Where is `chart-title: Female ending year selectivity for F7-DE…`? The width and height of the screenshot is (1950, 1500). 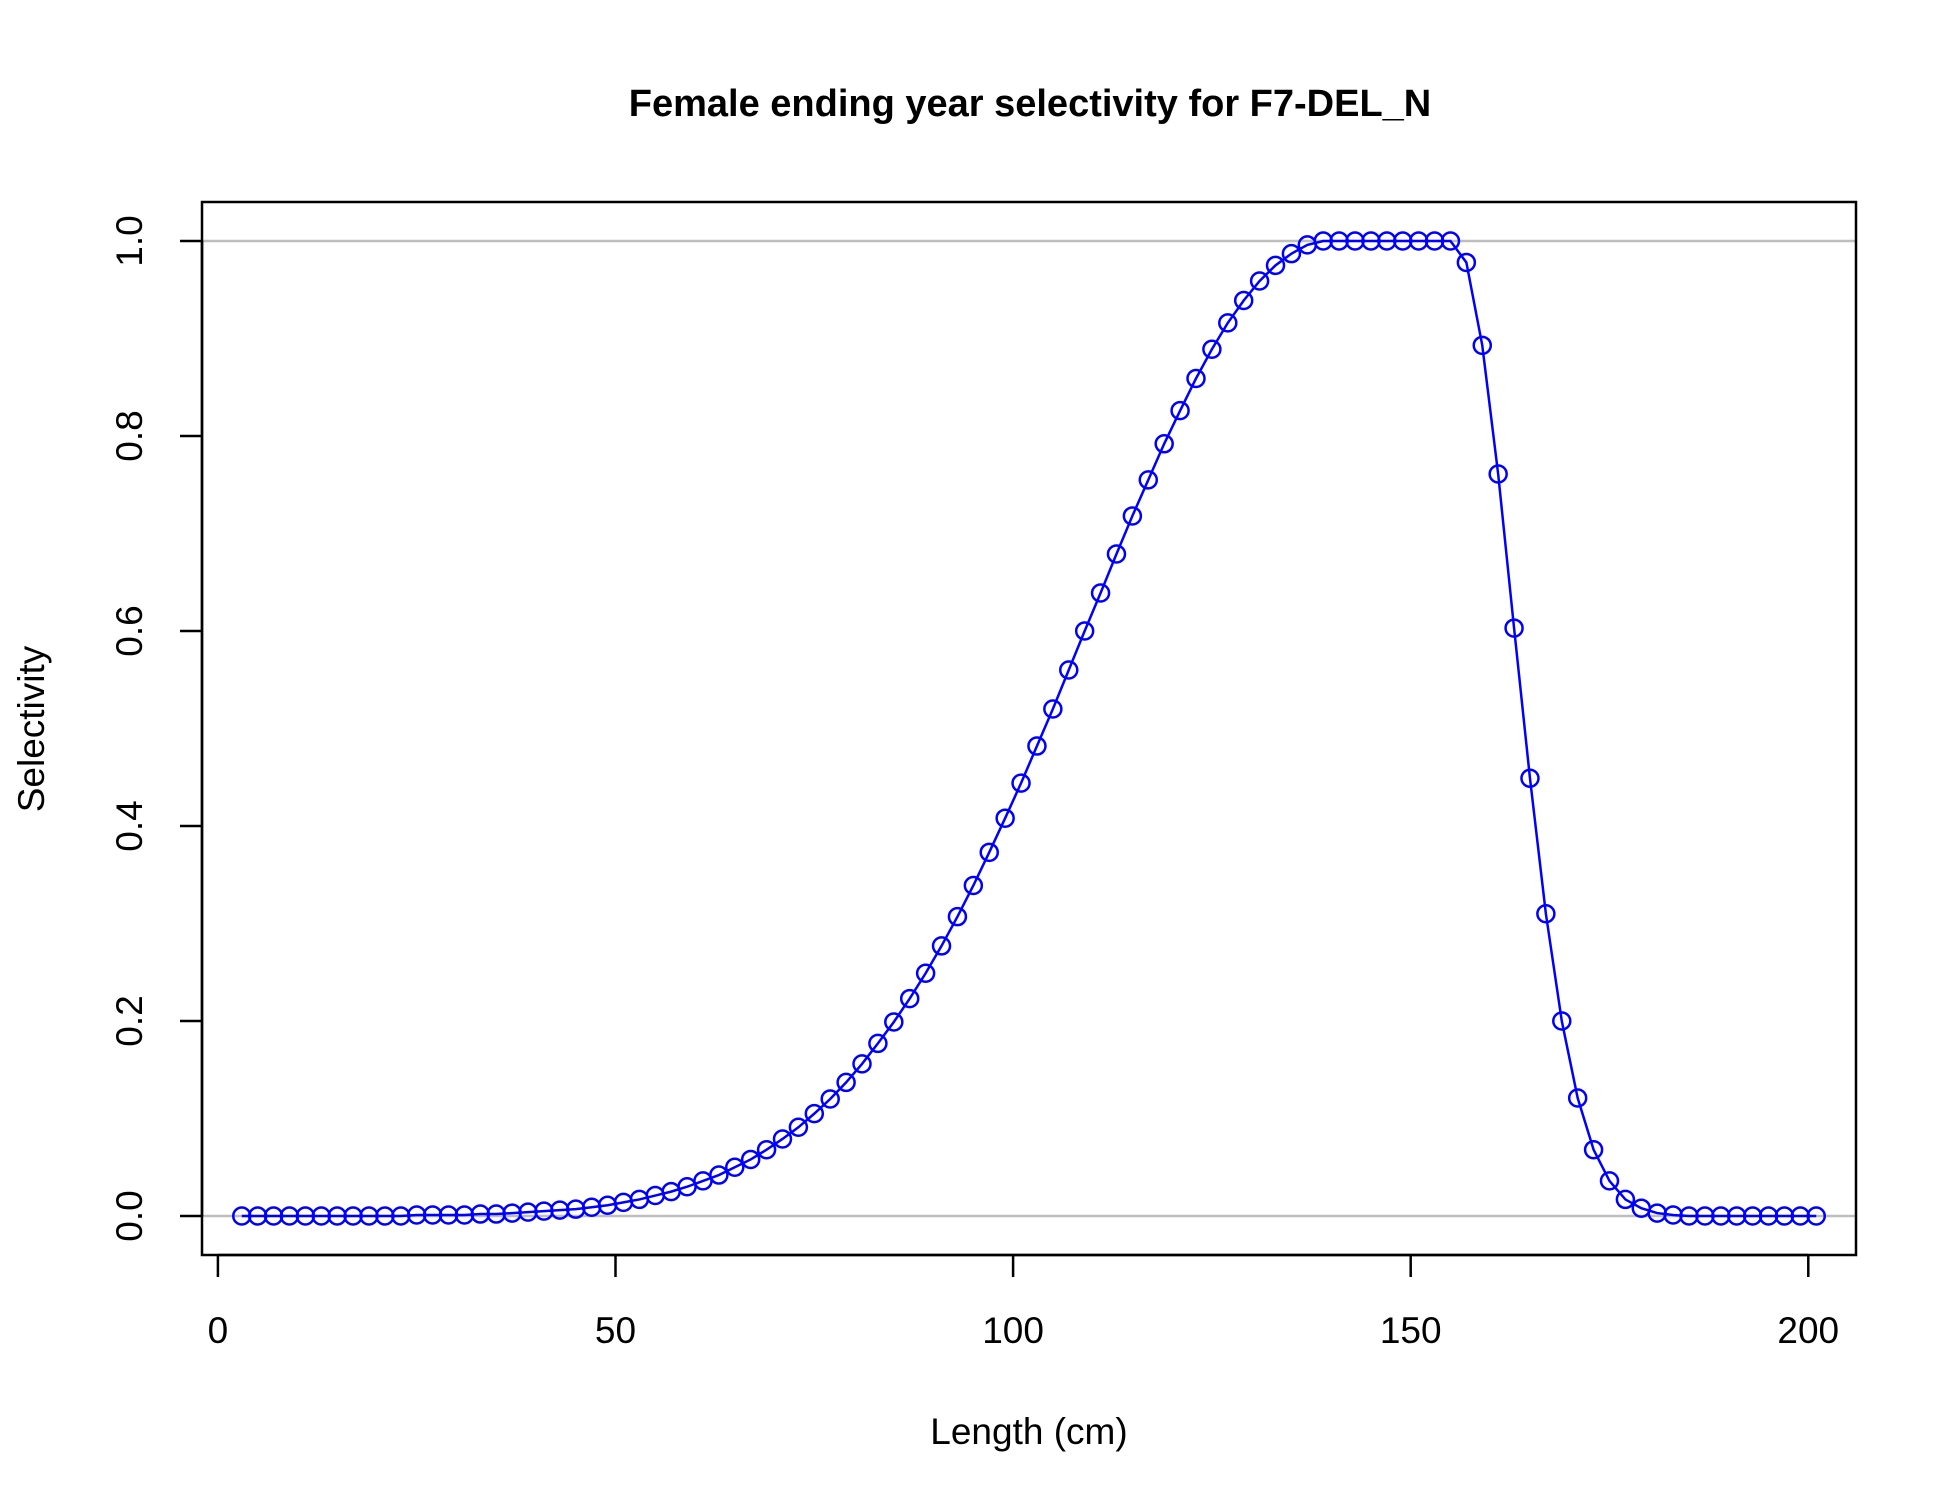 chart-title: Female ending year selectivity for F7-DE… is located at coordinates (1030, 104).